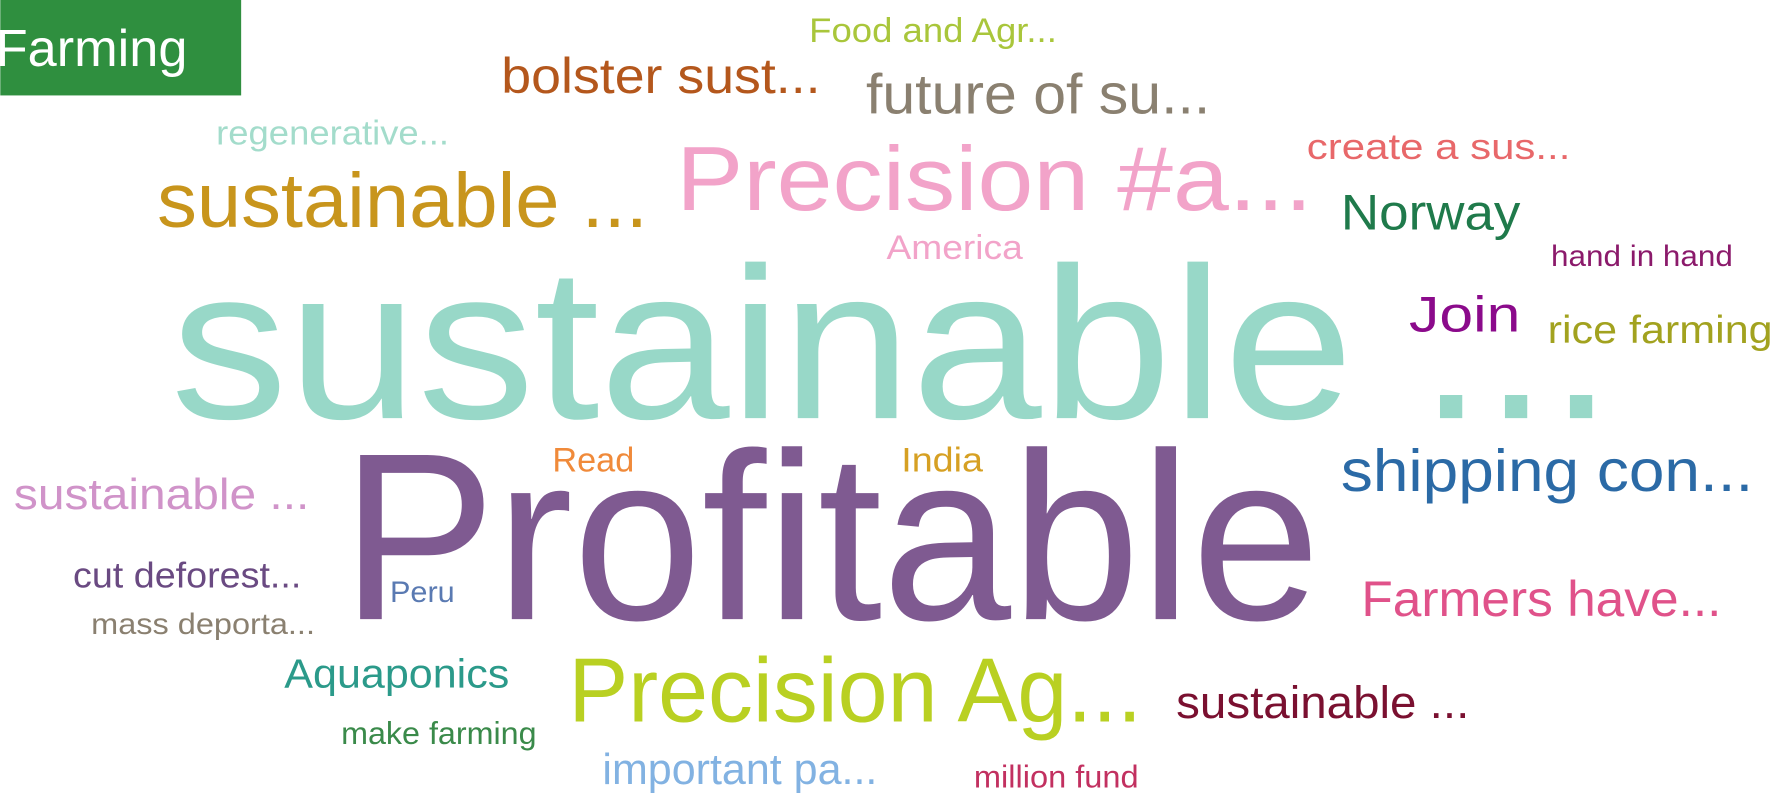  What do you see at coordinates (422, 592) in the screenshot?
I see `word: Peru` at bounding box center [422, 592].